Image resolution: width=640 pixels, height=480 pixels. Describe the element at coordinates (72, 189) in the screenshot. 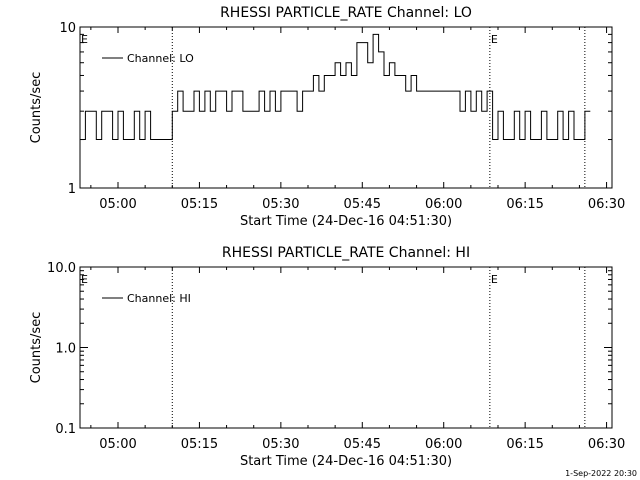

I see `y-tick-label: 1` at that location.